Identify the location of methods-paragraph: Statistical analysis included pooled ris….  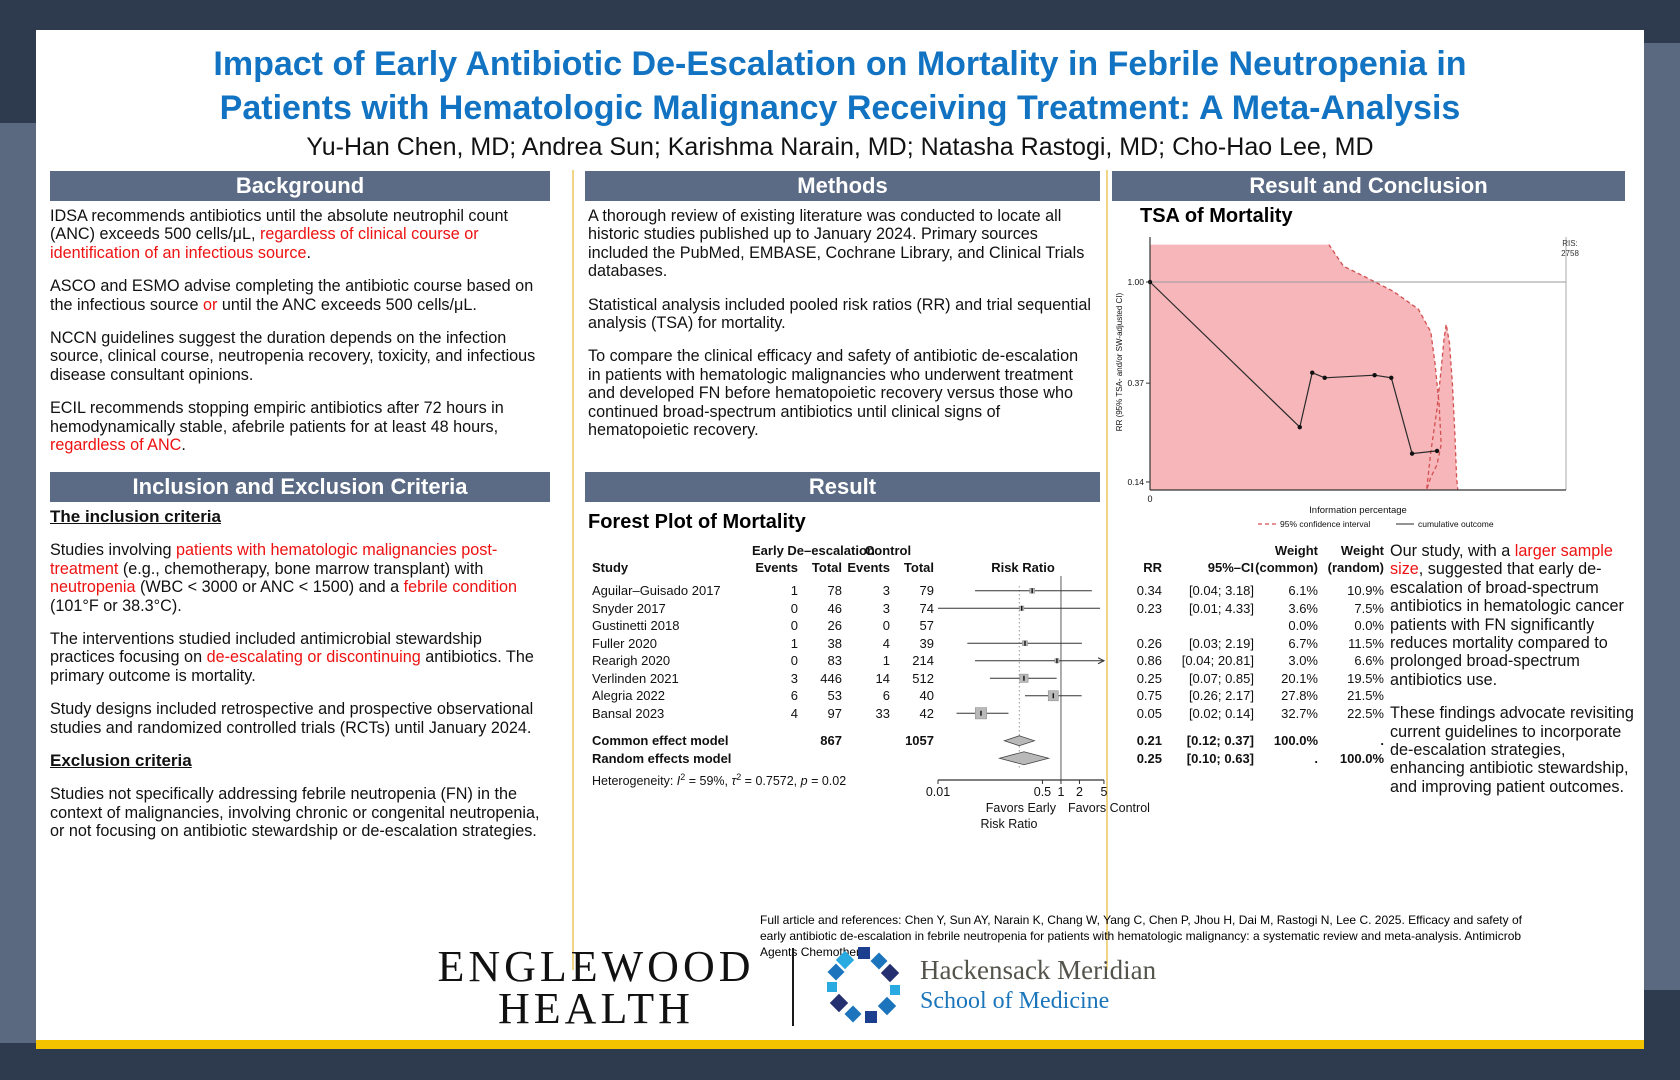
(840, 314).